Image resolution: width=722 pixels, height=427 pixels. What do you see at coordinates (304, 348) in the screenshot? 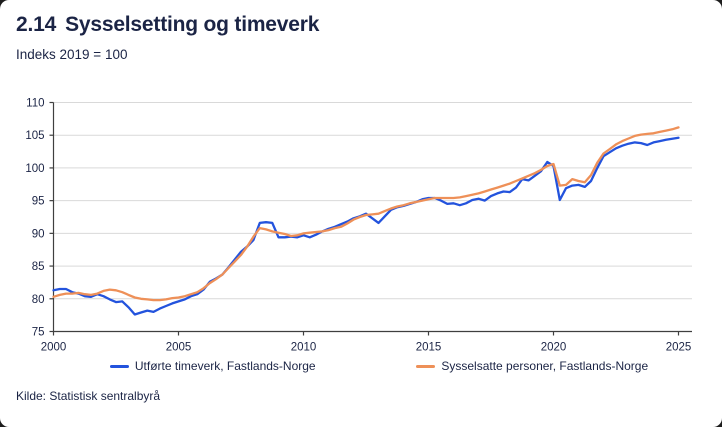
I see `x-tick-label-2010: 2010` at bounding box center [304, 348].